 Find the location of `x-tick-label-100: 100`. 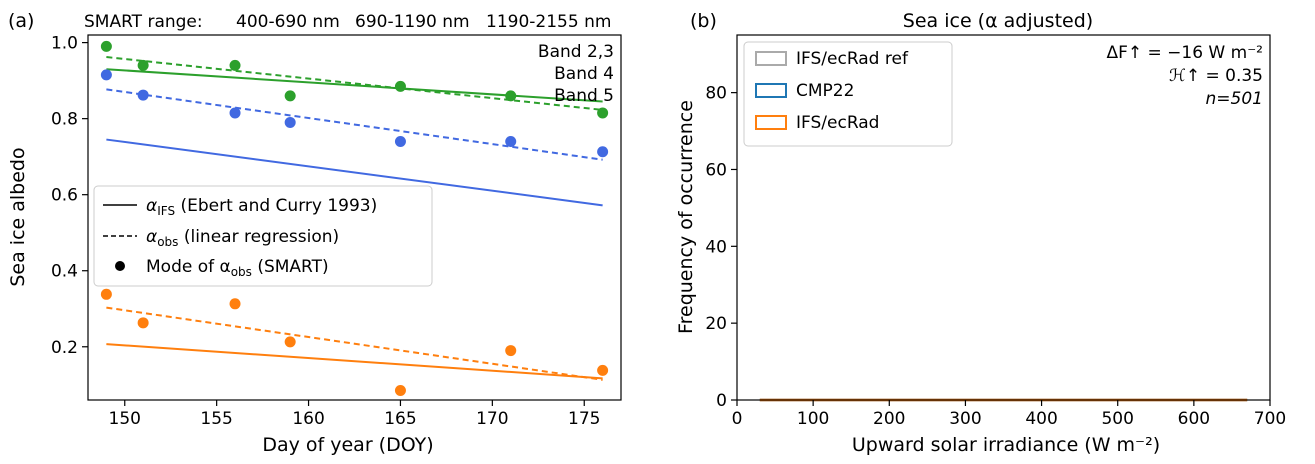

x-tick-label-100: 100 is located at coordinates (813, 419).